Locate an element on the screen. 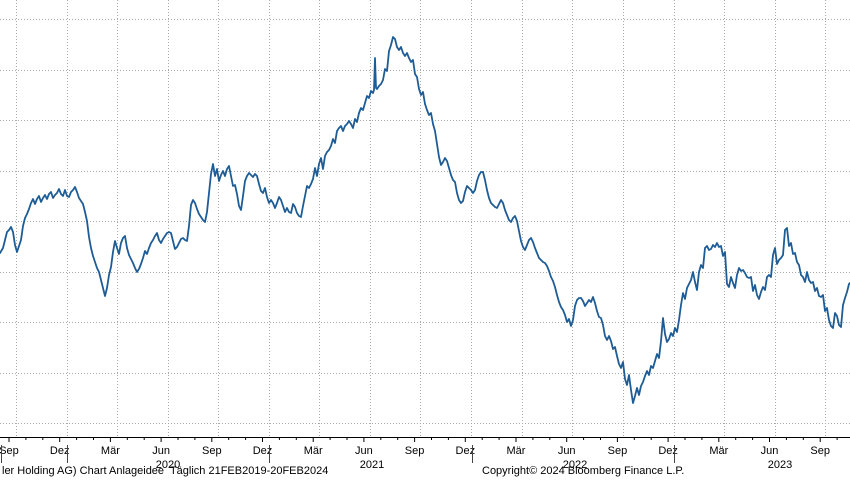 This screenshot has height=480, width=850. year-label: 2021 is located at coordinates (372, 465).